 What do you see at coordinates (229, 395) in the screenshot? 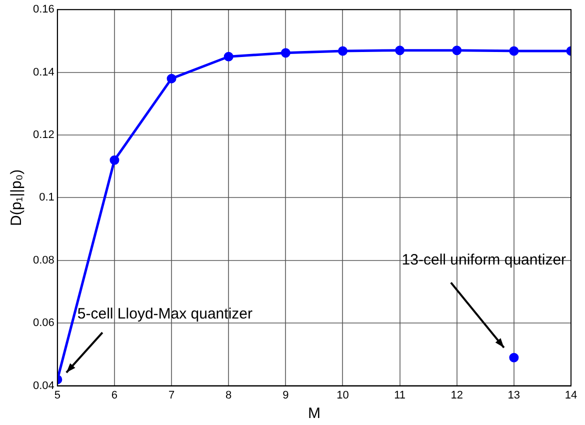
I see `x-tick-label: 8` at bounding box center [229, 395].